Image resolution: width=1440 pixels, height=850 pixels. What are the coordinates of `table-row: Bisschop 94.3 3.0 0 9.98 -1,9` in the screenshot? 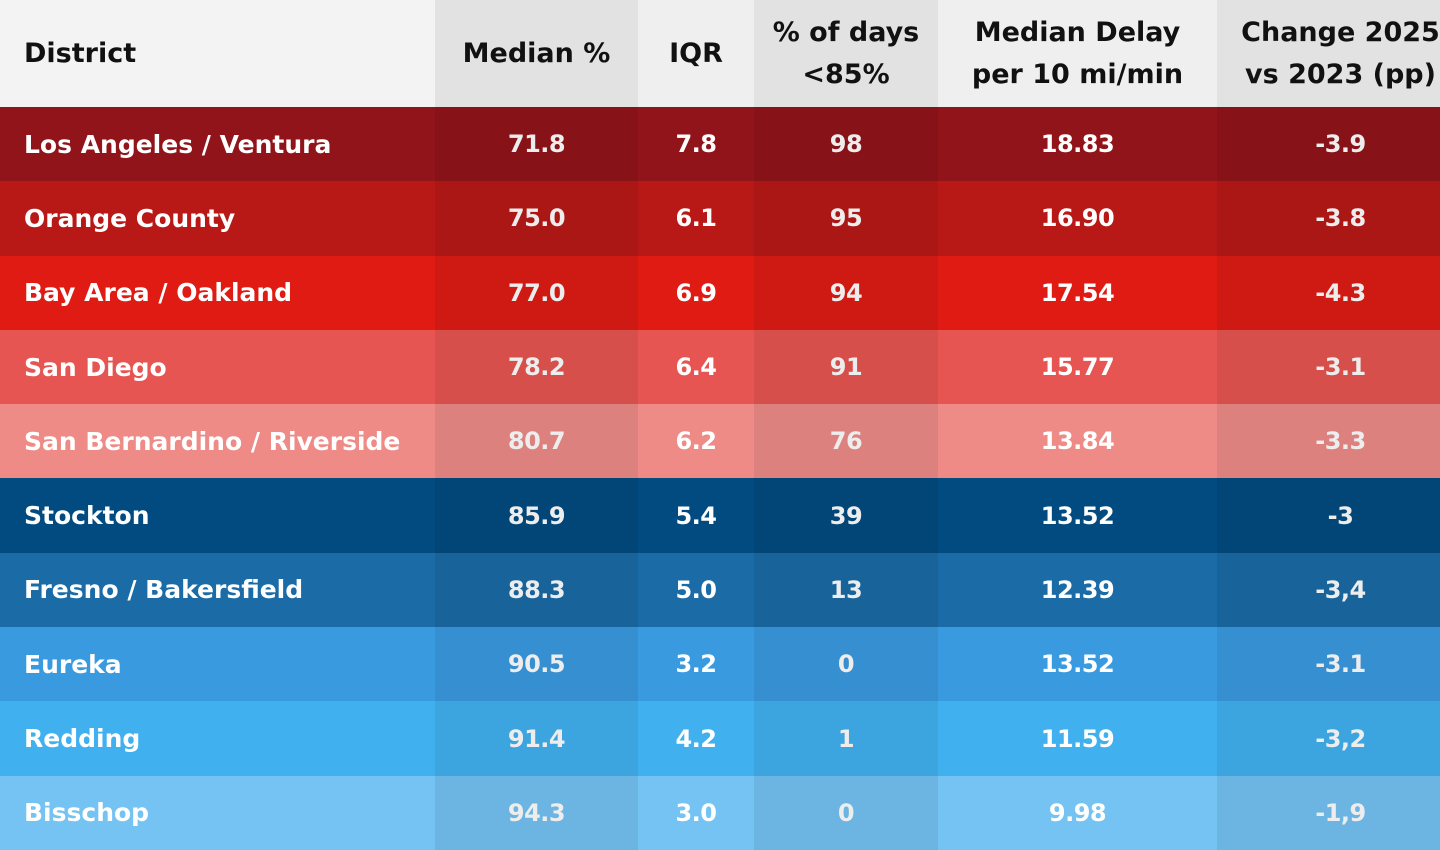 It's located at (720, 812).